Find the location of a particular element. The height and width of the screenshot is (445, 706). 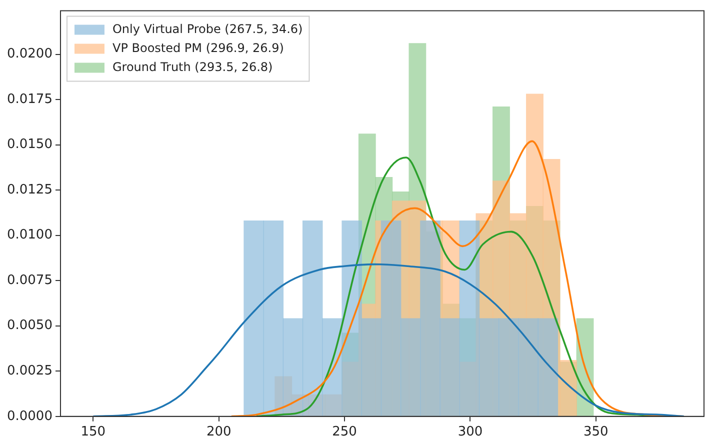

x-tick-label: 350 is located at coordinates (595, 432).